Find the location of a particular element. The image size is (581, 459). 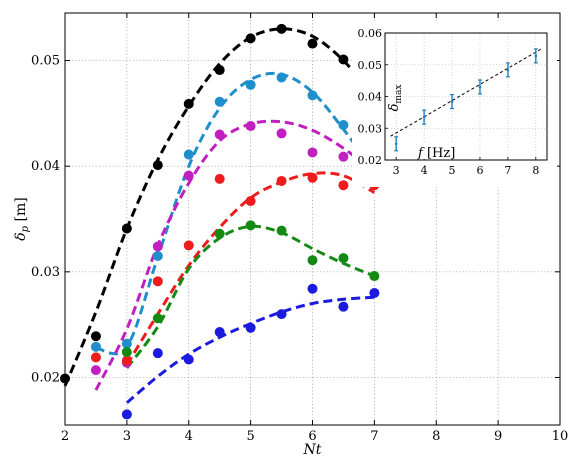

y-axis-label-symbol: δ is located at coordinates (21, 236).